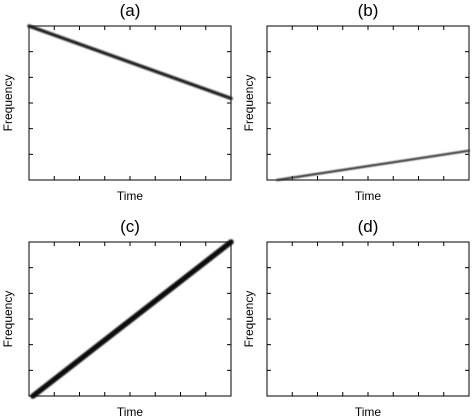  Describe the element at coordinates (368, 10) in the screenshot. I see `subplot-b-title: (b)` at that location.